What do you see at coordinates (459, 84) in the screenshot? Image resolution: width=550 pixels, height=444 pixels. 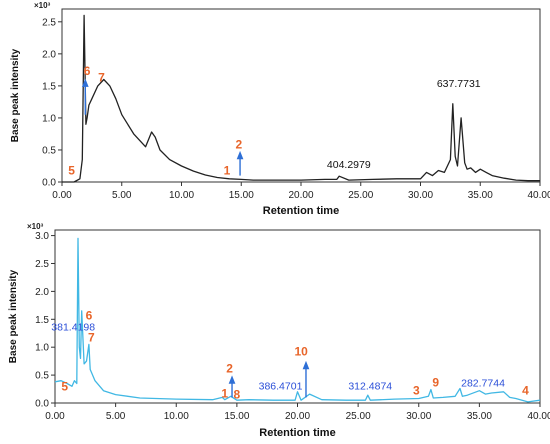 I see `mz-value-label: 637.7731` at bounding box center [459, 84].